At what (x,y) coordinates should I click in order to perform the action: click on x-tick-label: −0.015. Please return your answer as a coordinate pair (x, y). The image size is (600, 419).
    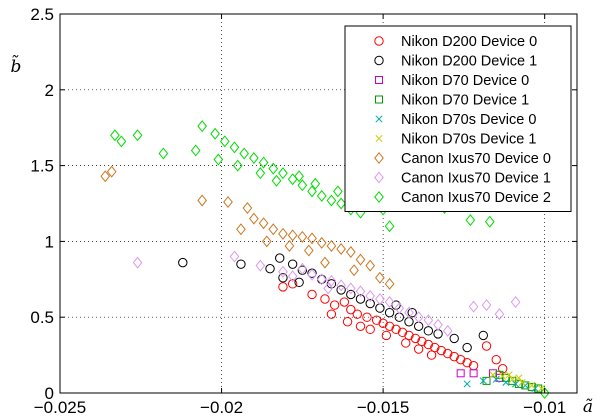
    Looking at the image, I should click on (383, 407).